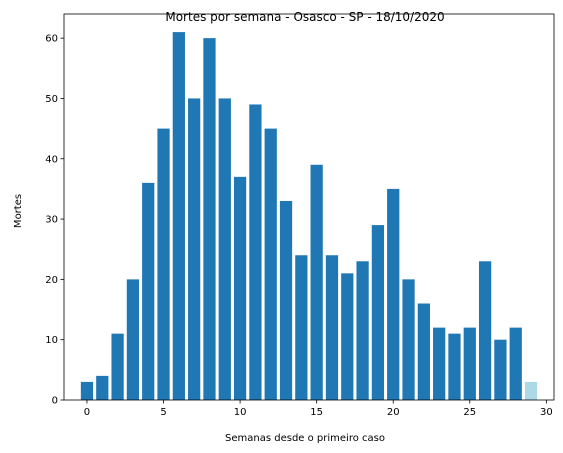  I want to click on y-tick-label: 50, so click(51, 99).